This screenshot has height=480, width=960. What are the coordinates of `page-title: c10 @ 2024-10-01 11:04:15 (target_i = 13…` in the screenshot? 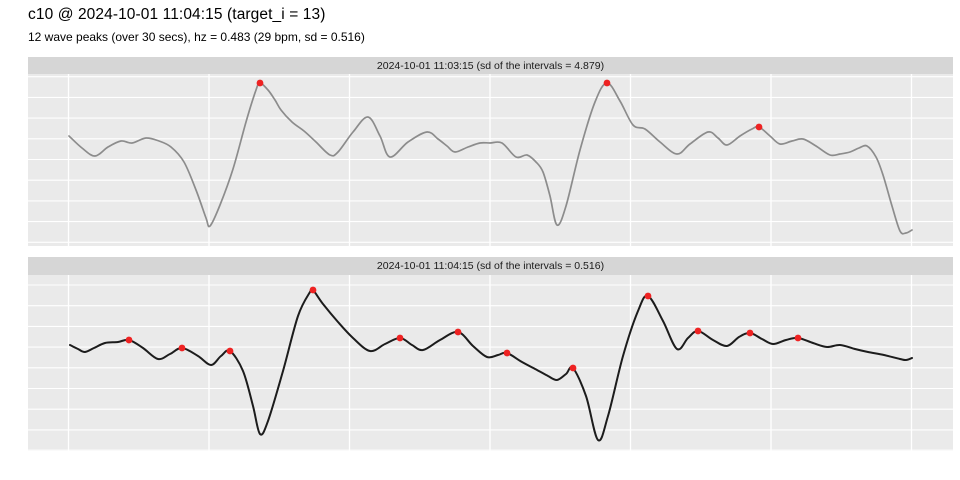 It's located at (177, 14).